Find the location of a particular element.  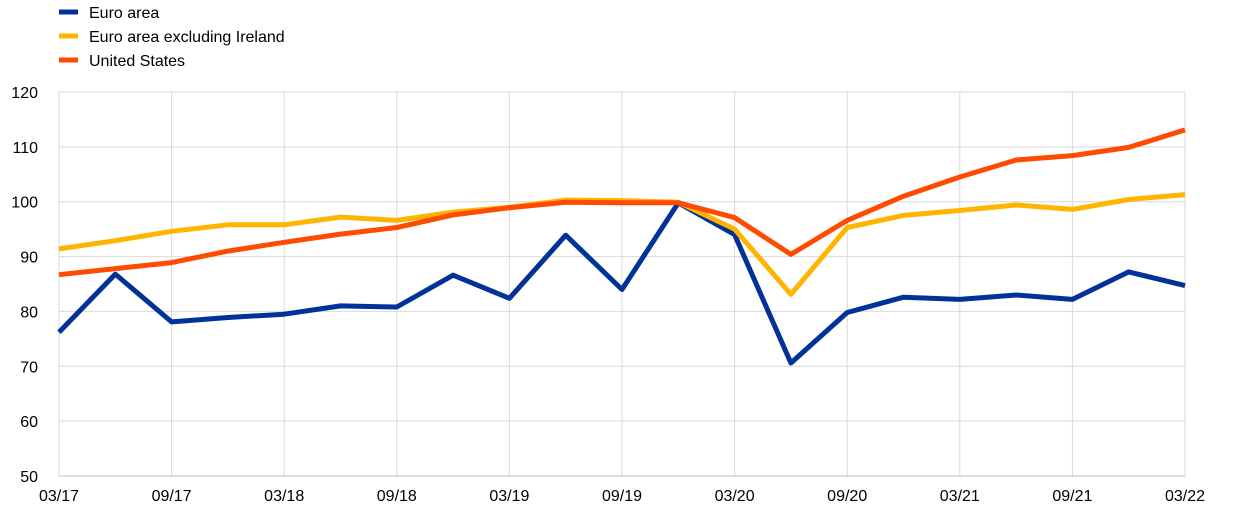

y-tick-label: 120 is located at coordinates (24, 93).